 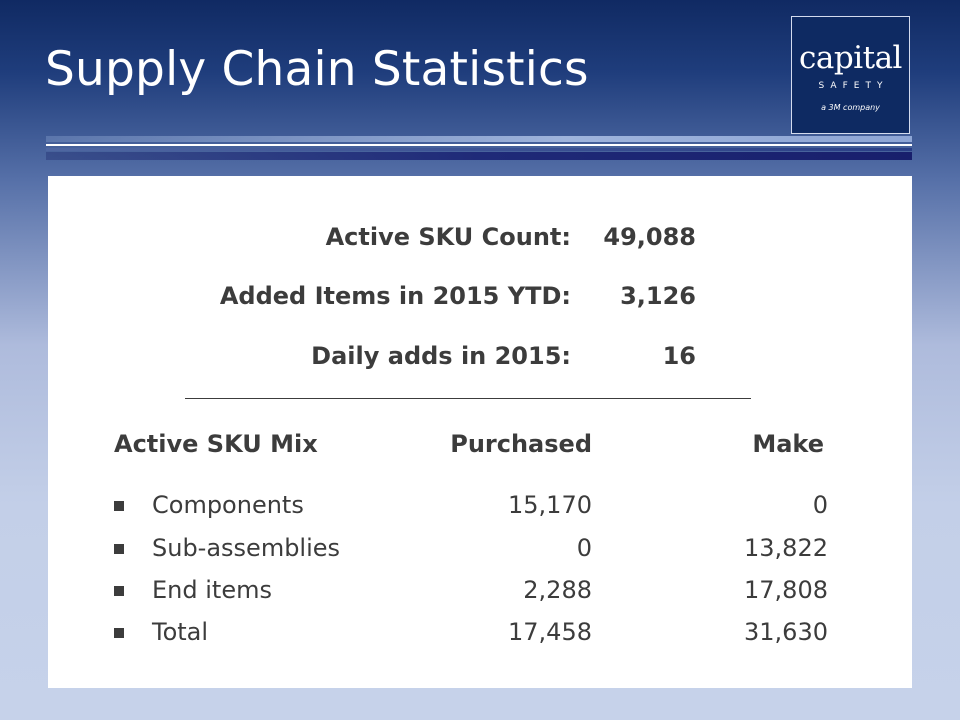 What do you see at coordinates (246, 548) in the screenshot?
I see `mix-row-name: Sub-assemblies` at bounding box center [246, 548].